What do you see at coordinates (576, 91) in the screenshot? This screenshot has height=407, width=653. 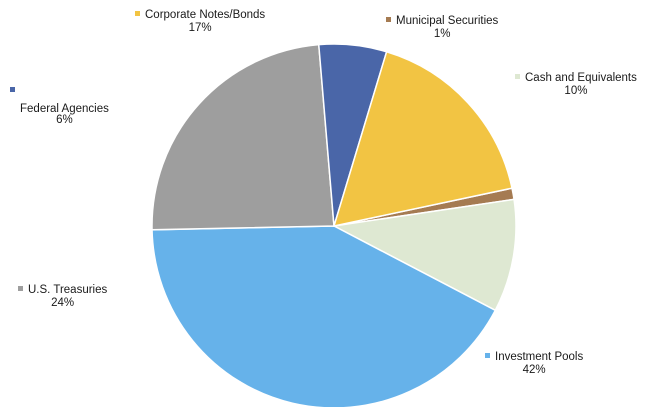 I see `label-percent: 10%` at bounding box center [576, 91].